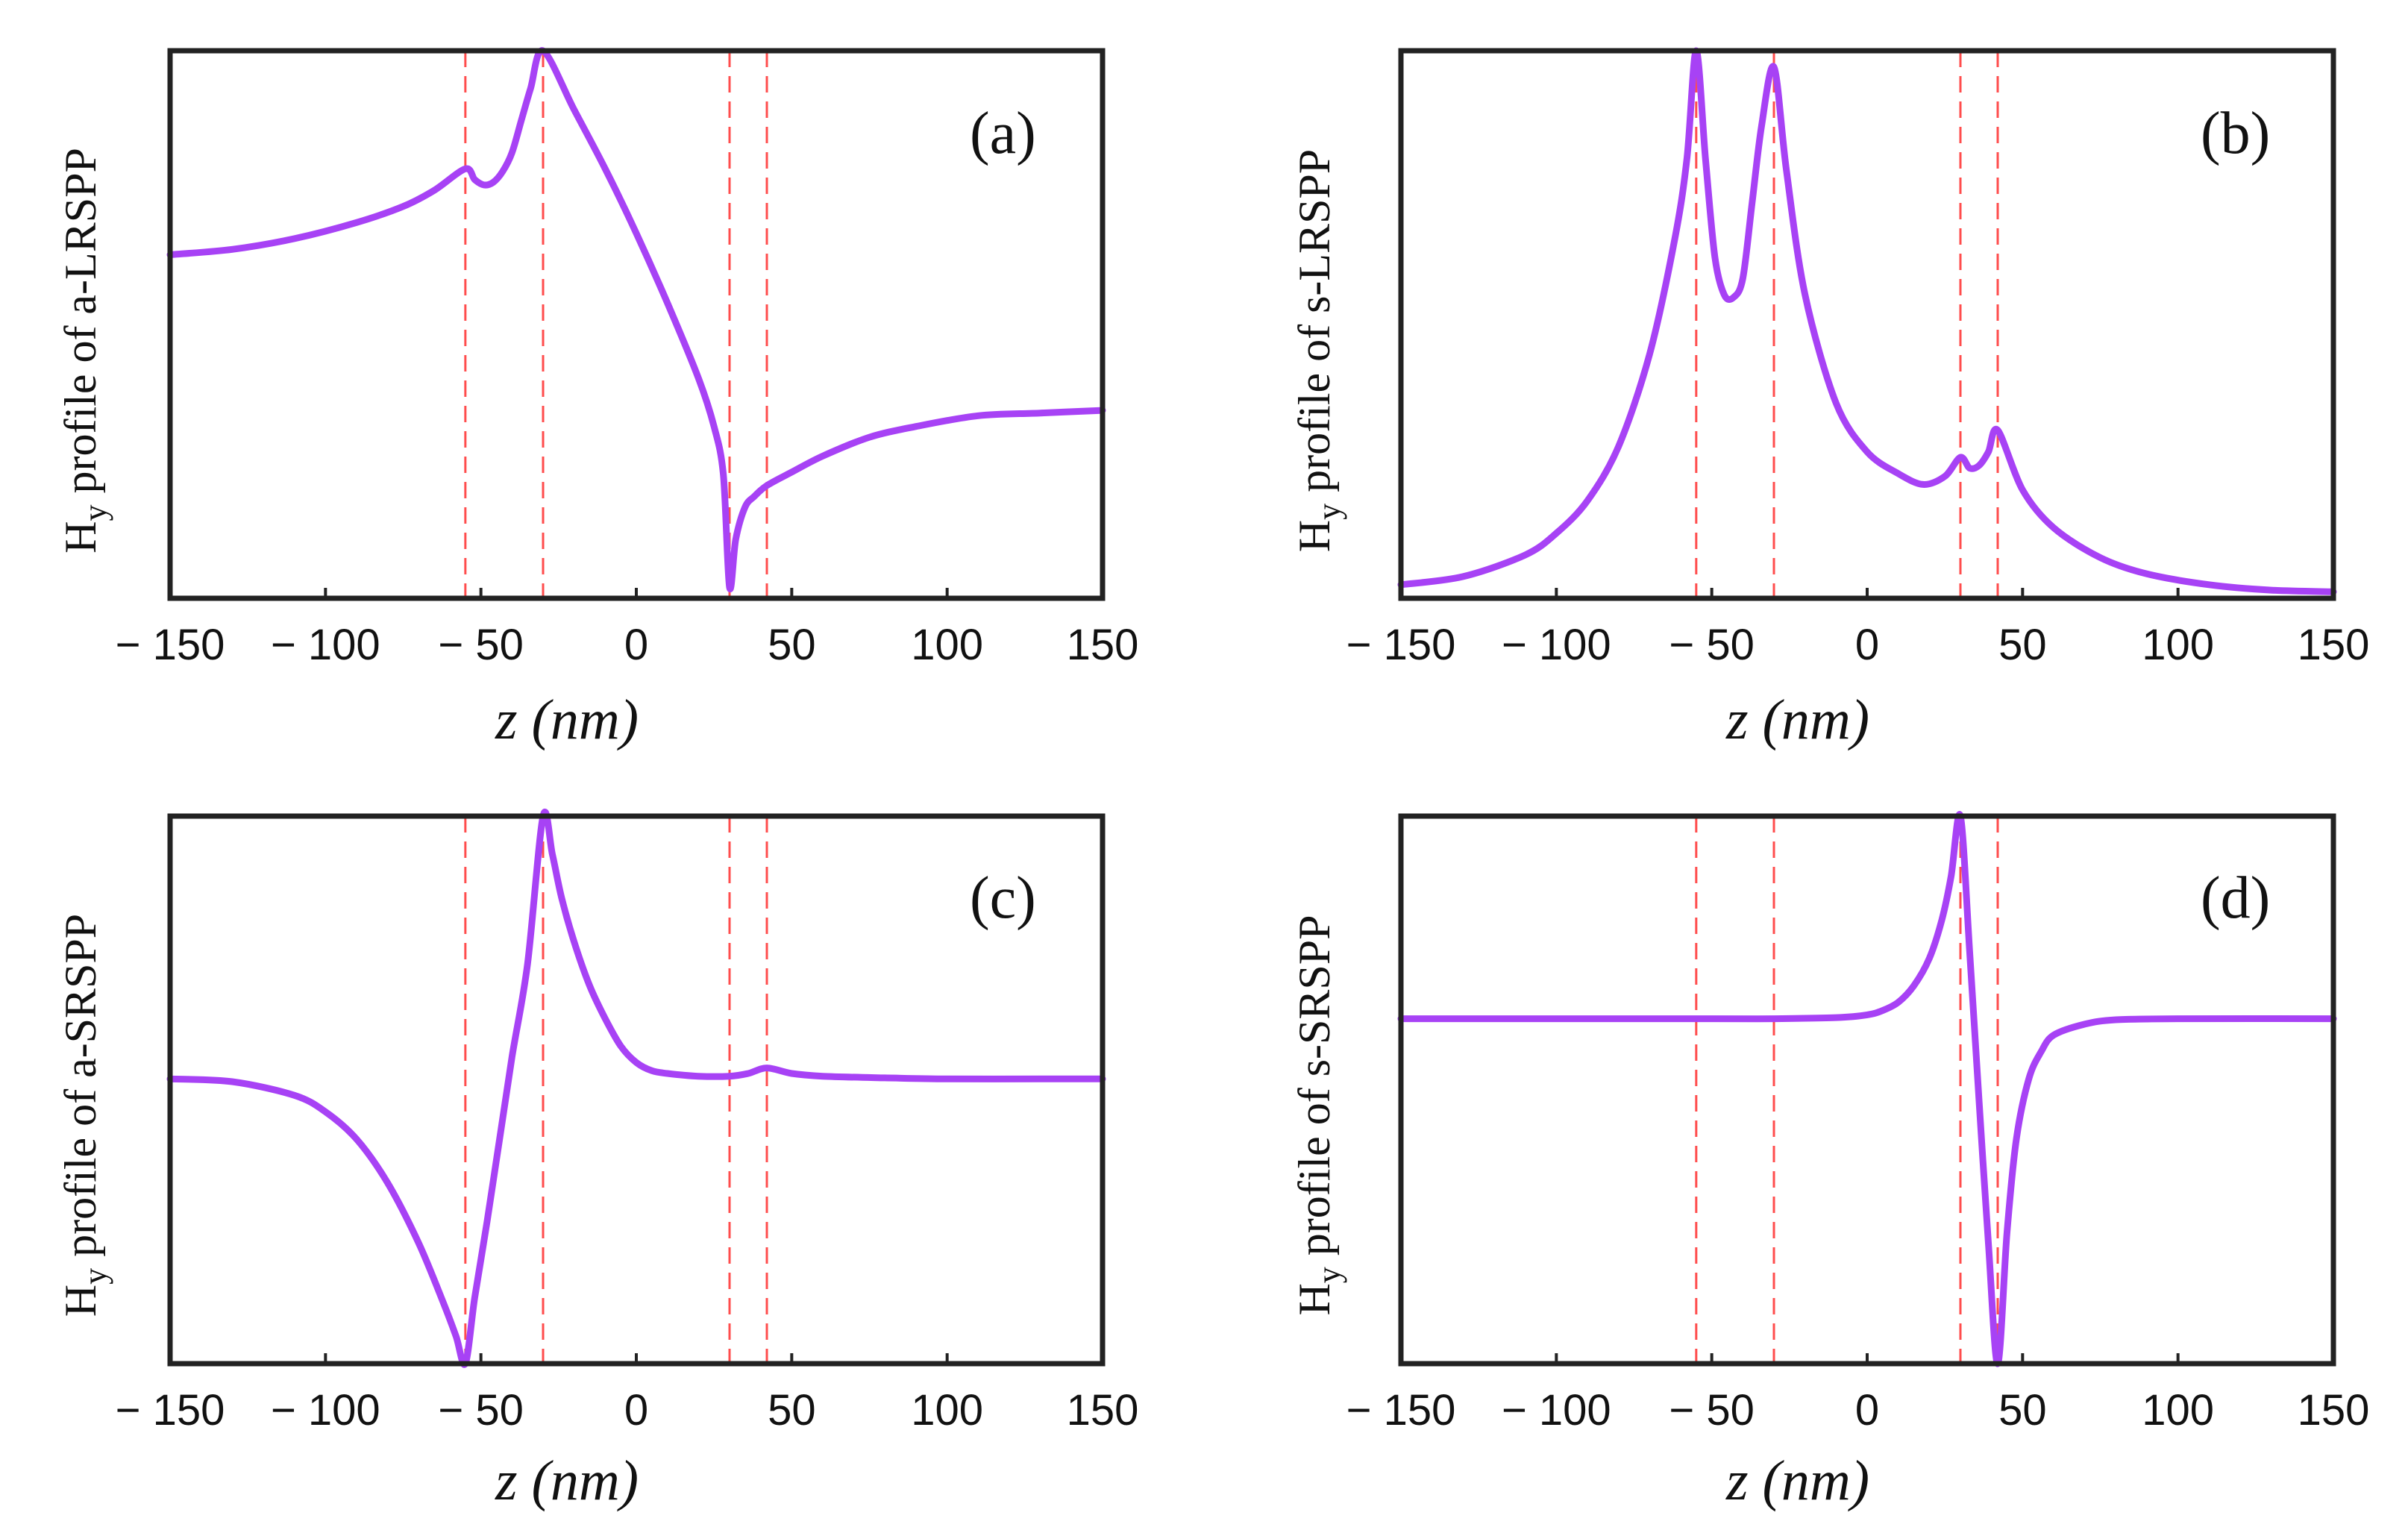  I want to click on curve-d, so click(1867, 1089).